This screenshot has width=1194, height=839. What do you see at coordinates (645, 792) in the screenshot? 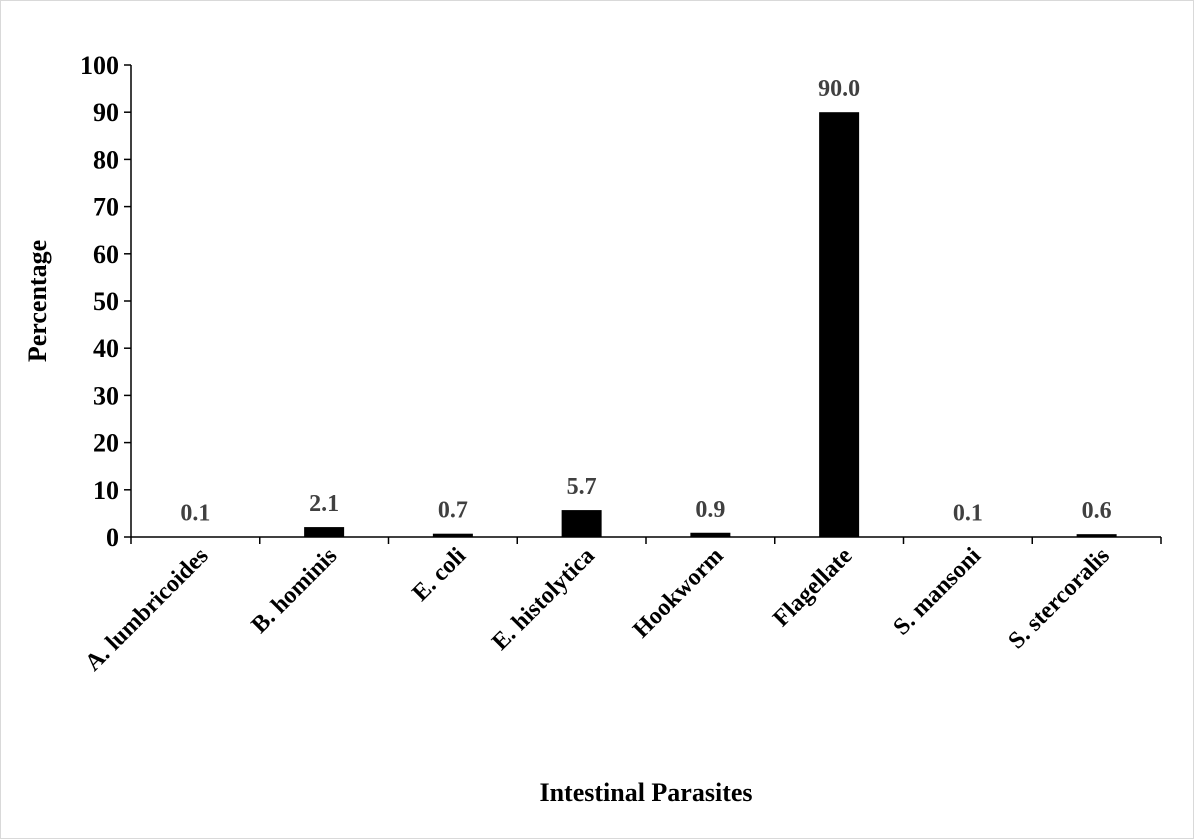
I see `x-axis-title: Intestinal Parasites` at bounding box center [645, 792].